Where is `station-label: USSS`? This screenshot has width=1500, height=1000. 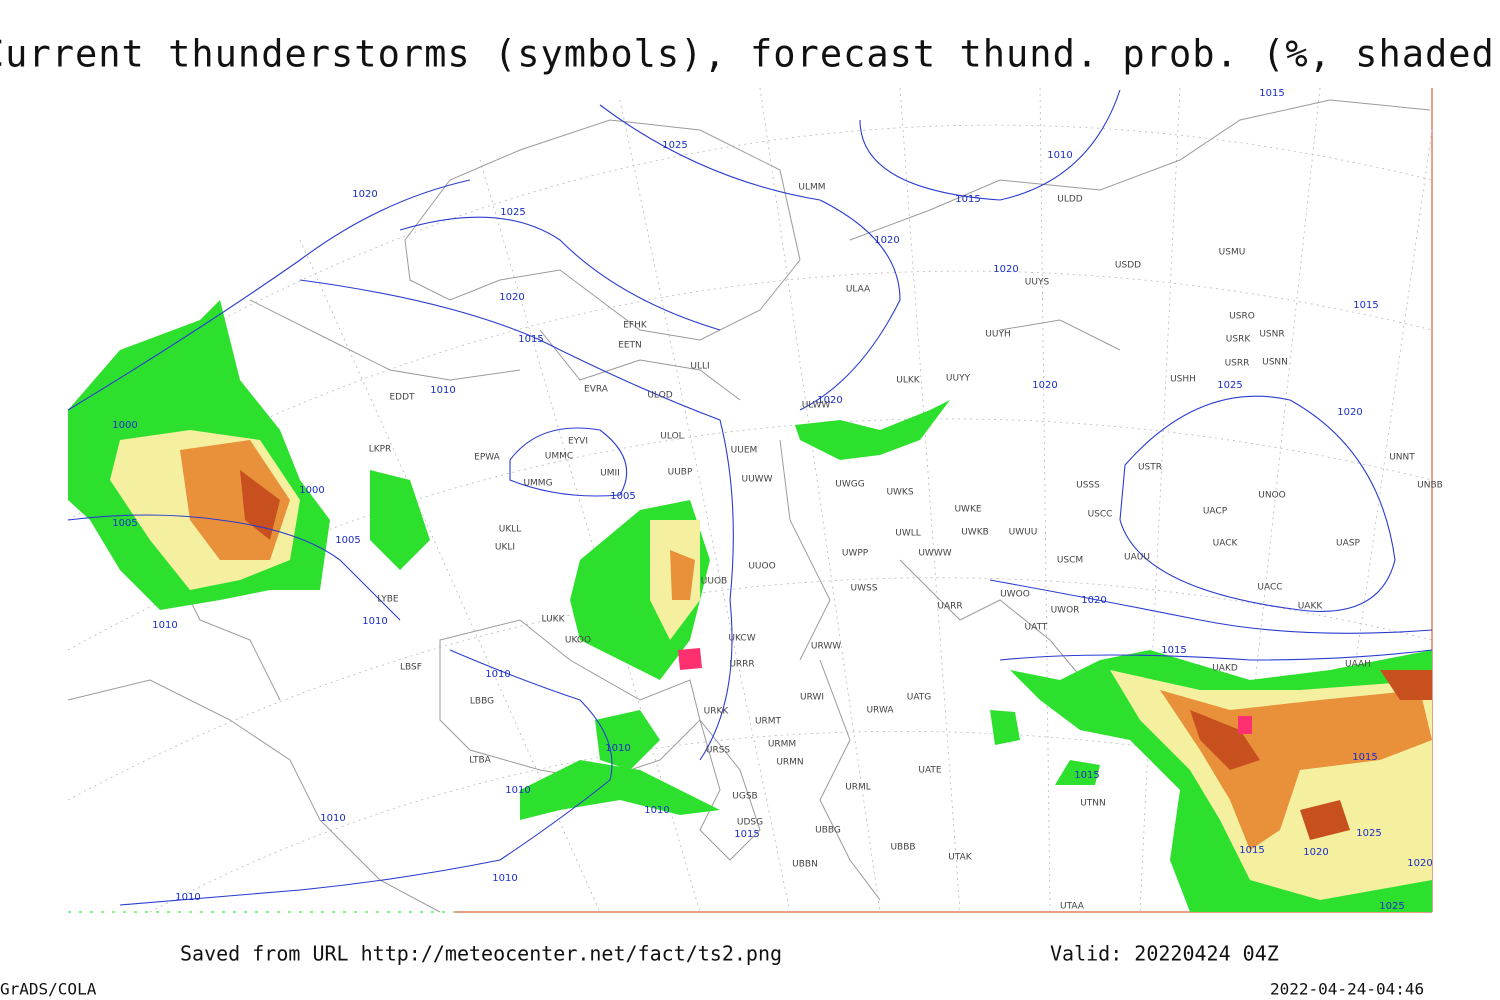 station-label: USSS is located at coordinates (1088, 486).